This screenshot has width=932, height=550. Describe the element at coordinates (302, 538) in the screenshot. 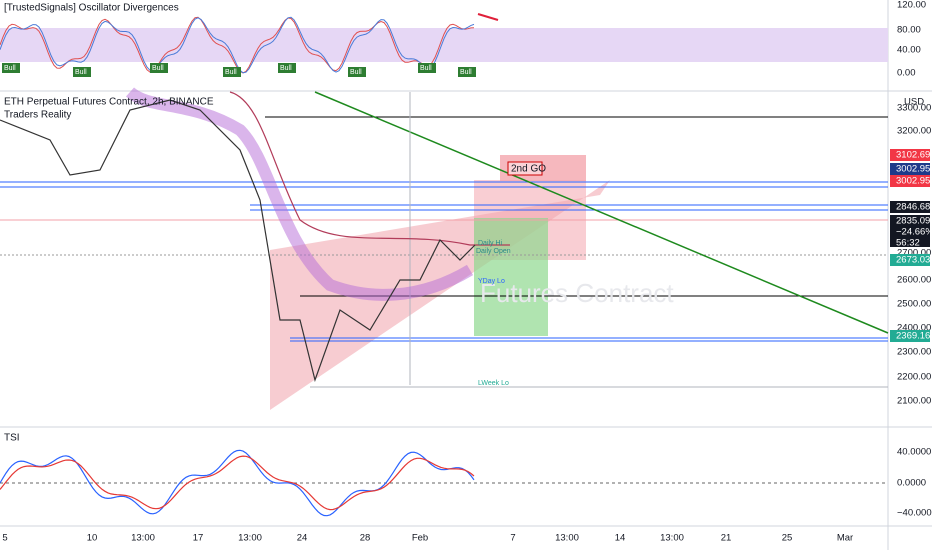

I see `x-tick-label: 24` at that location.